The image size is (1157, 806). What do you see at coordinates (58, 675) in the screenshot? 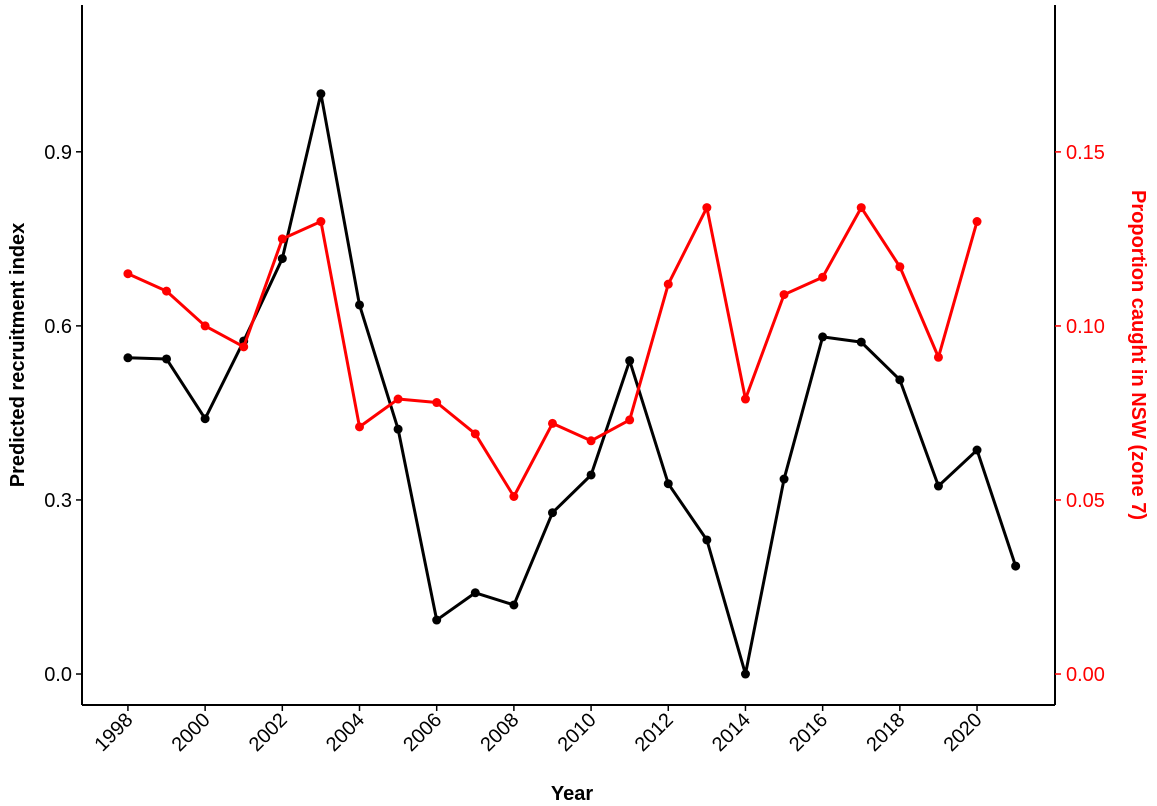
I see `y-tick-label: 0.0` at bounding box center [58, 675].